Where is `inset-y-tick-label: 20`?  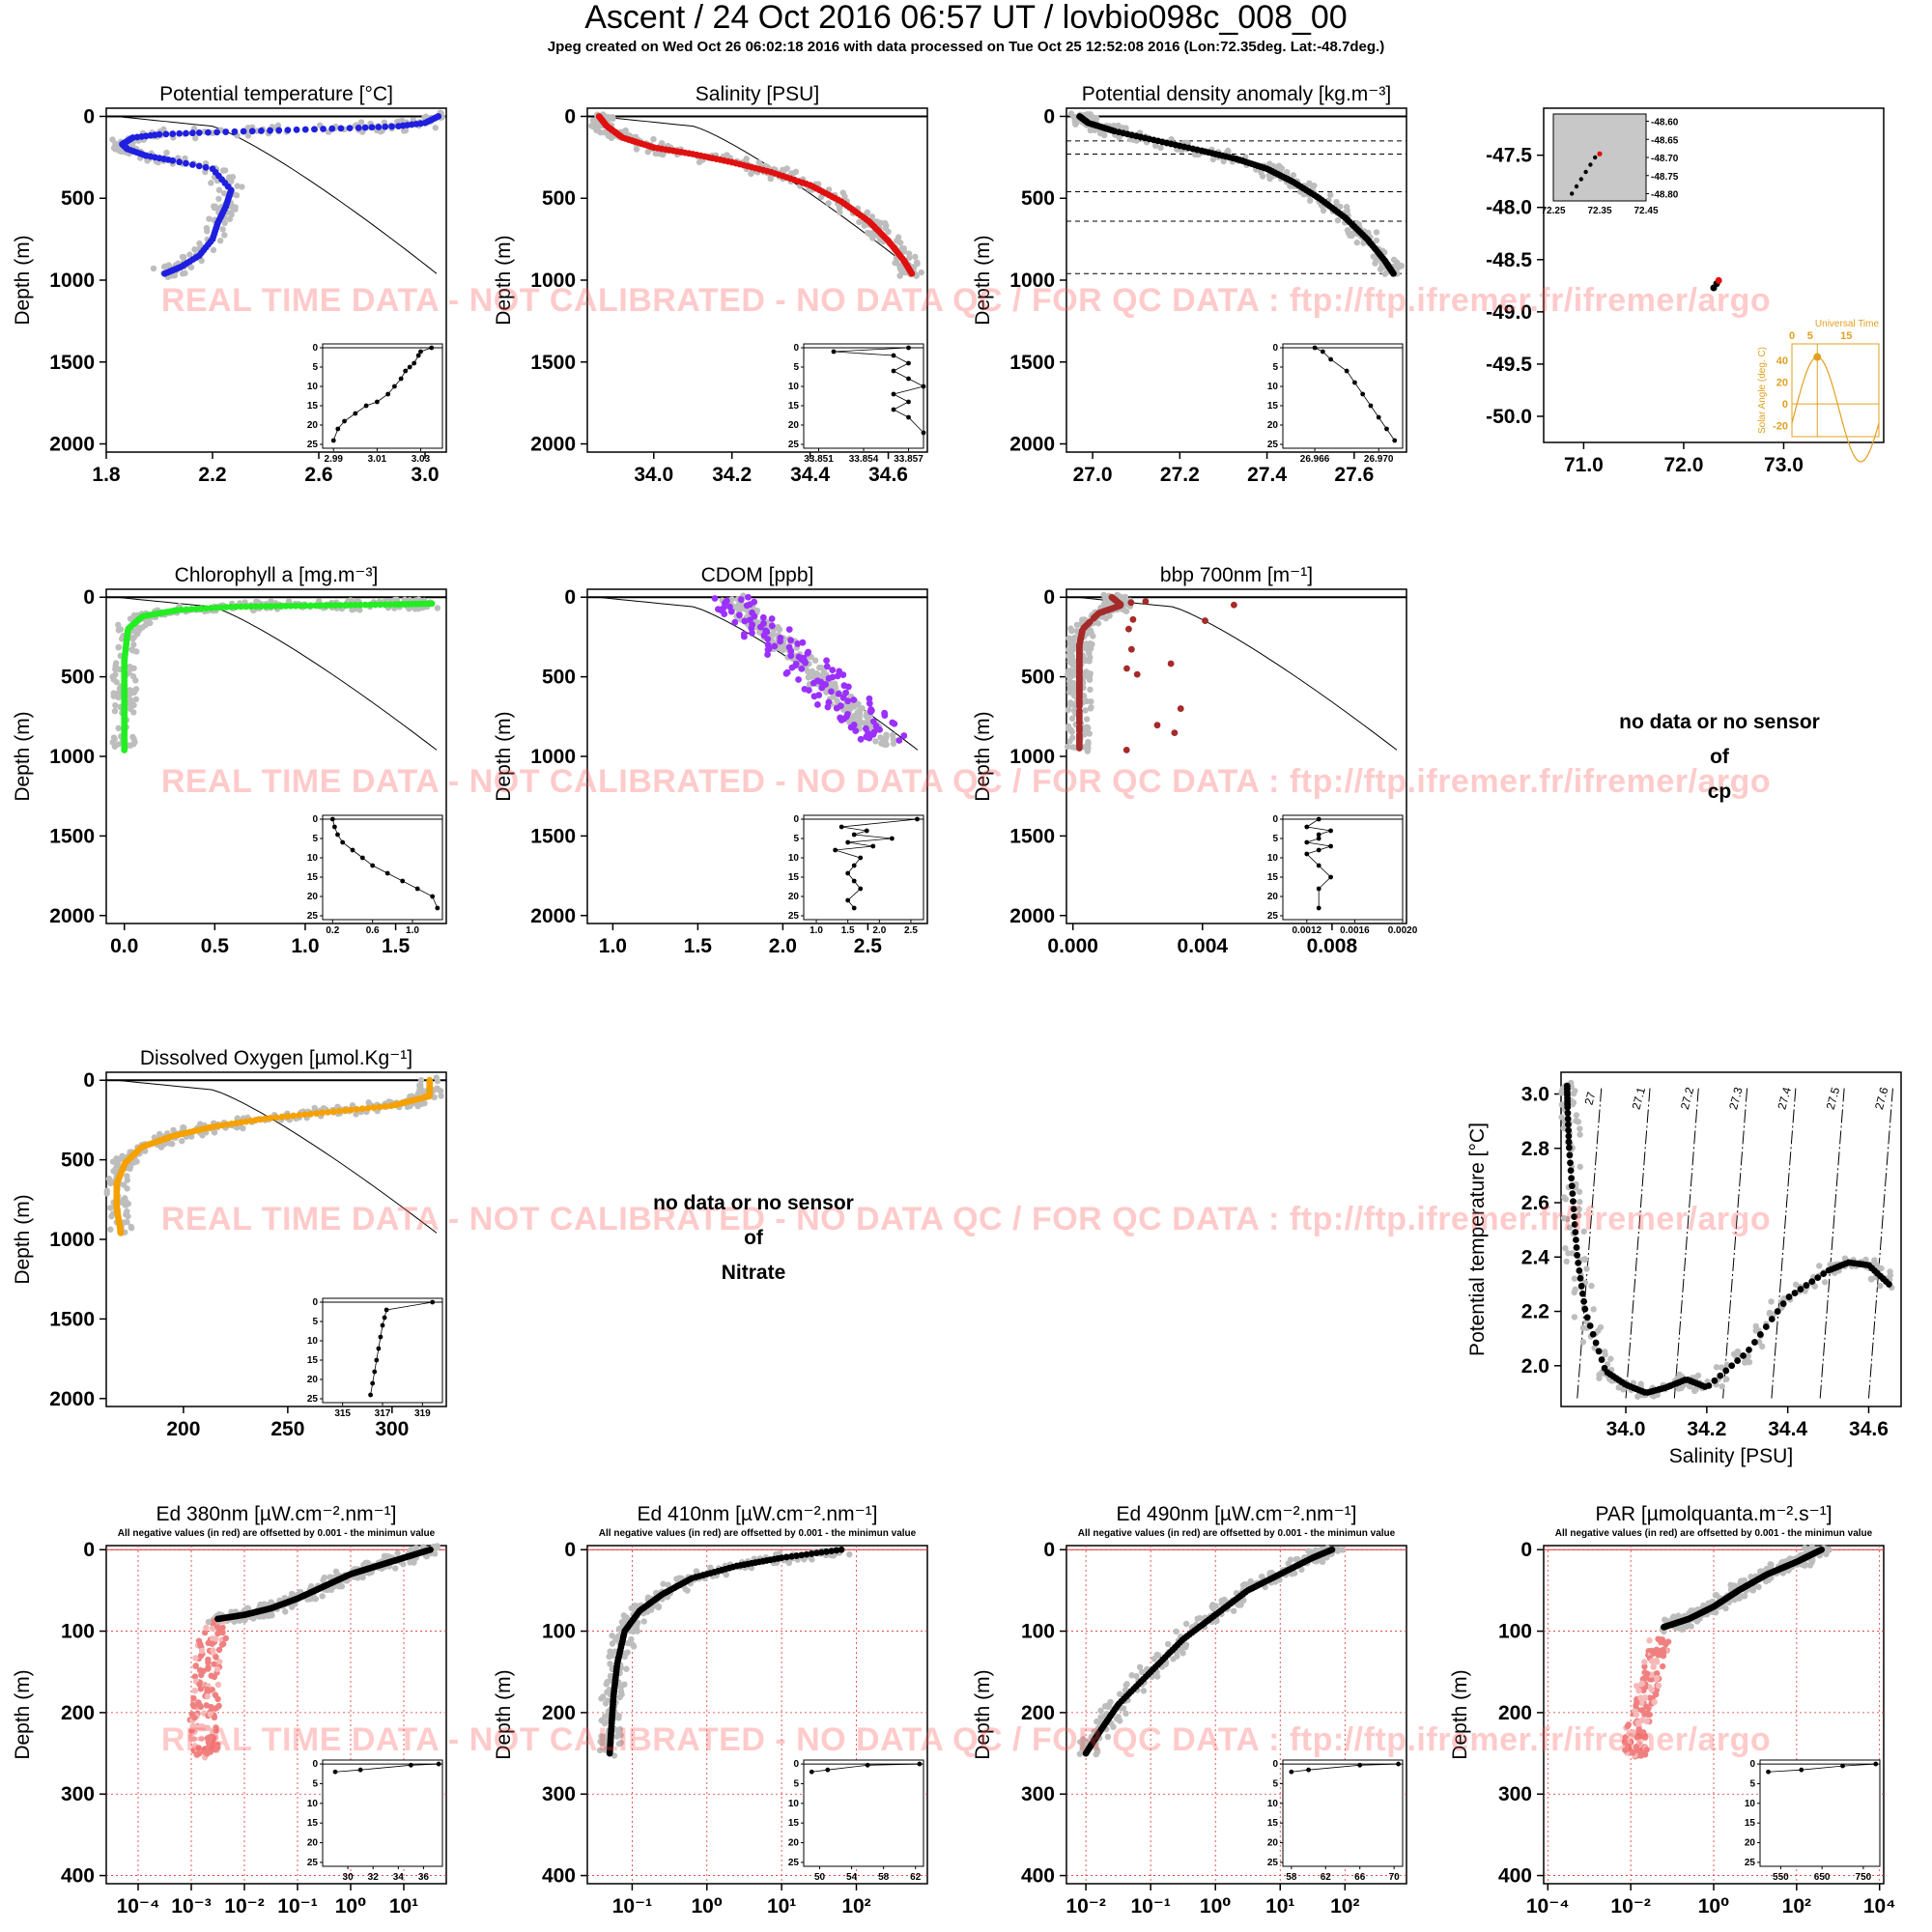
inset-y-tick-label: 20 is located at coordinates (313, 425).